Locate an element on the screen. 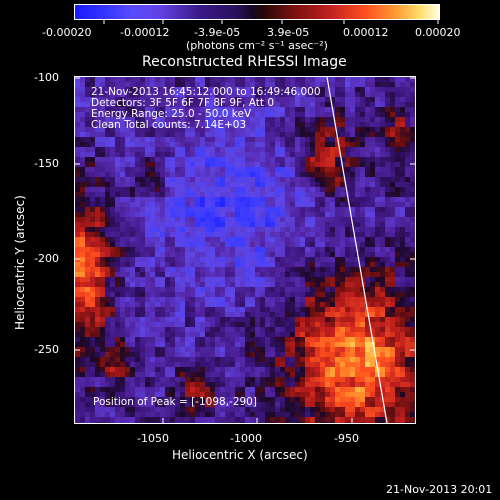  colorbar-tick-4: 3.9e-05 is located at coordinates (288, 32).